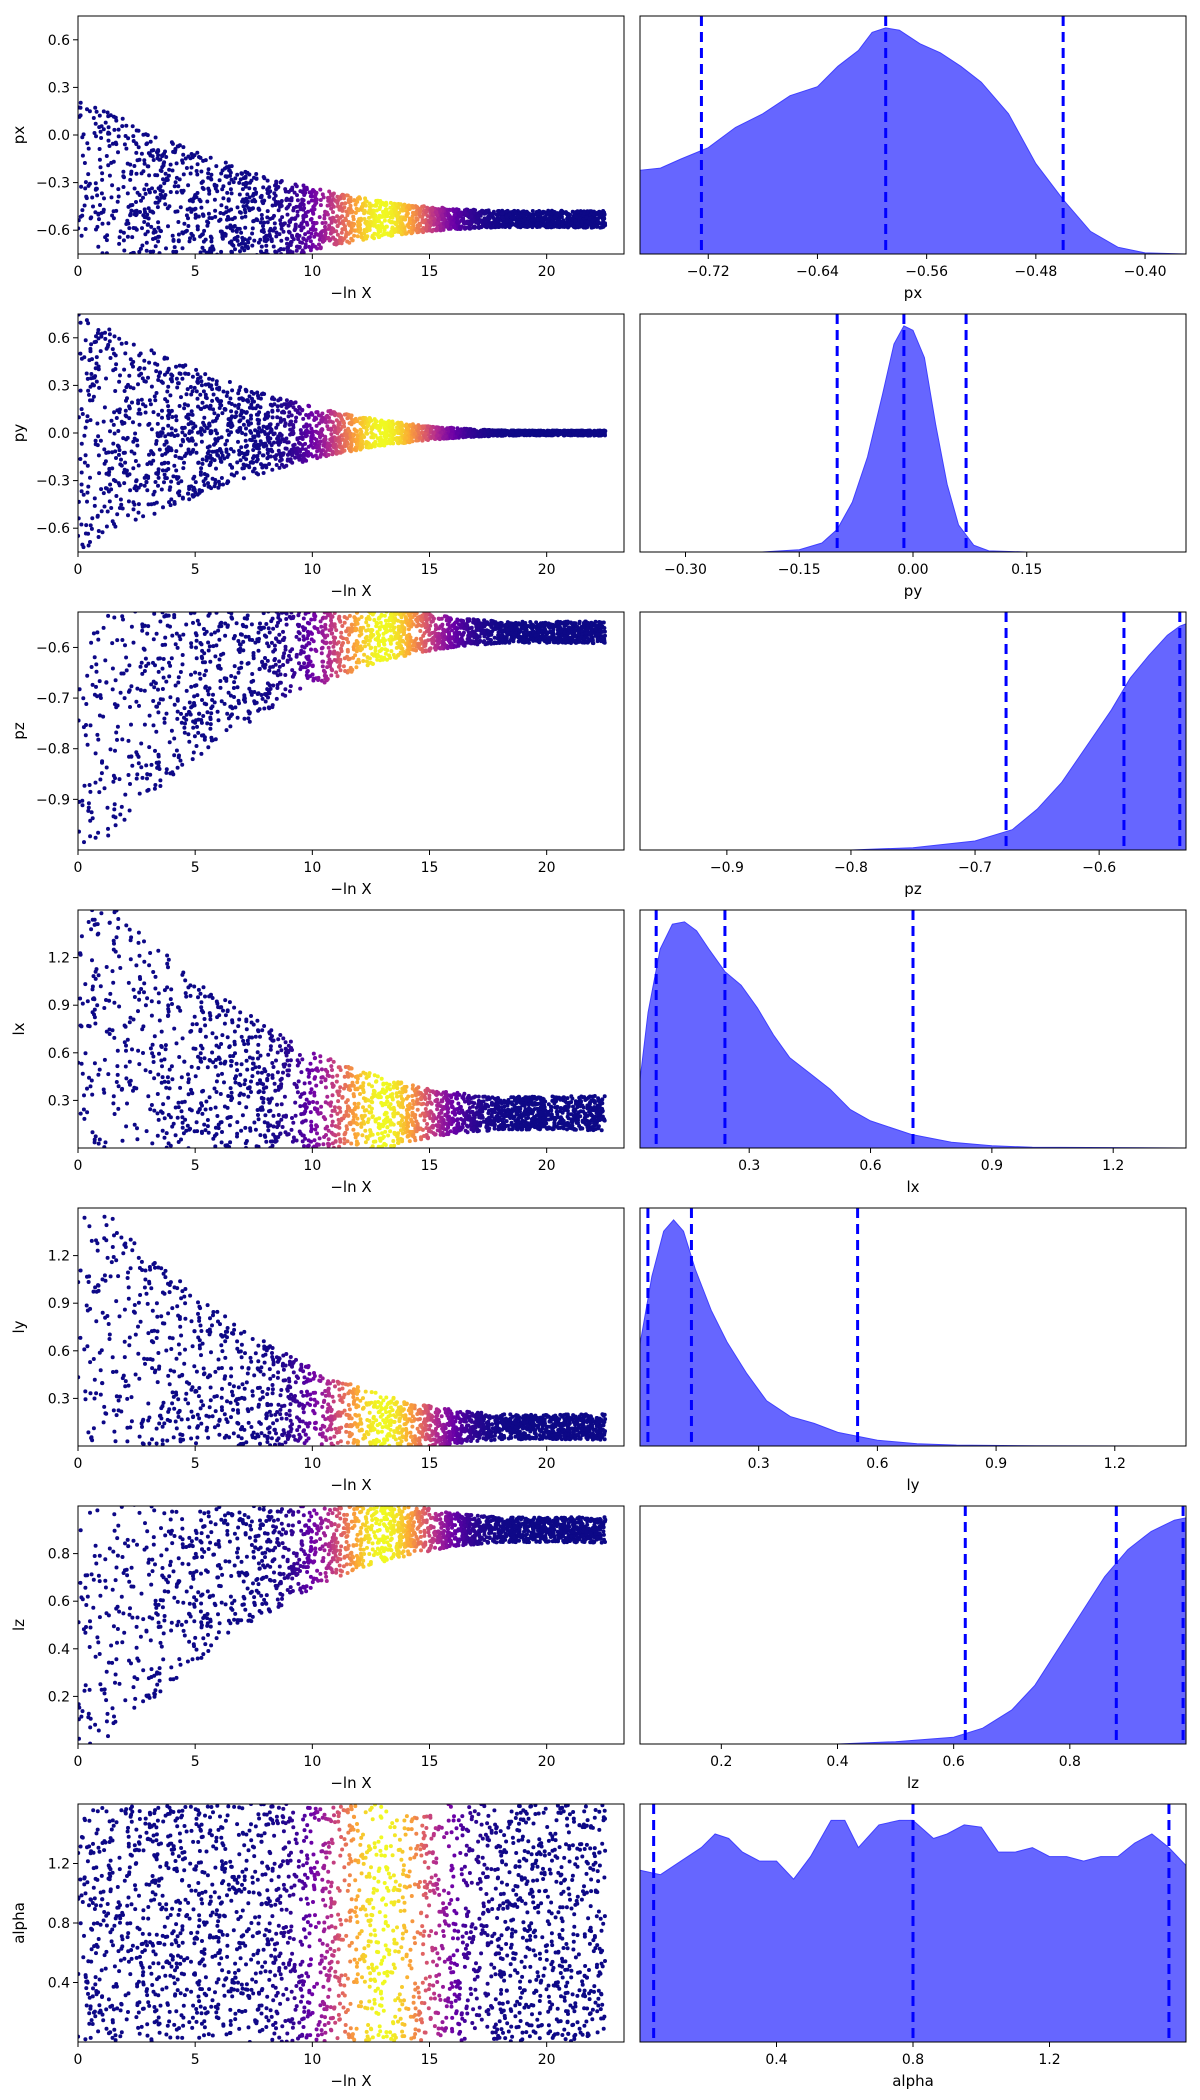 This screenshot has width=1200, height=2100. What do you see at coordinates (53, 231) in the screenshot?
I see `trace-y-tick-label: −0.6` at bounding box center [53, 231].